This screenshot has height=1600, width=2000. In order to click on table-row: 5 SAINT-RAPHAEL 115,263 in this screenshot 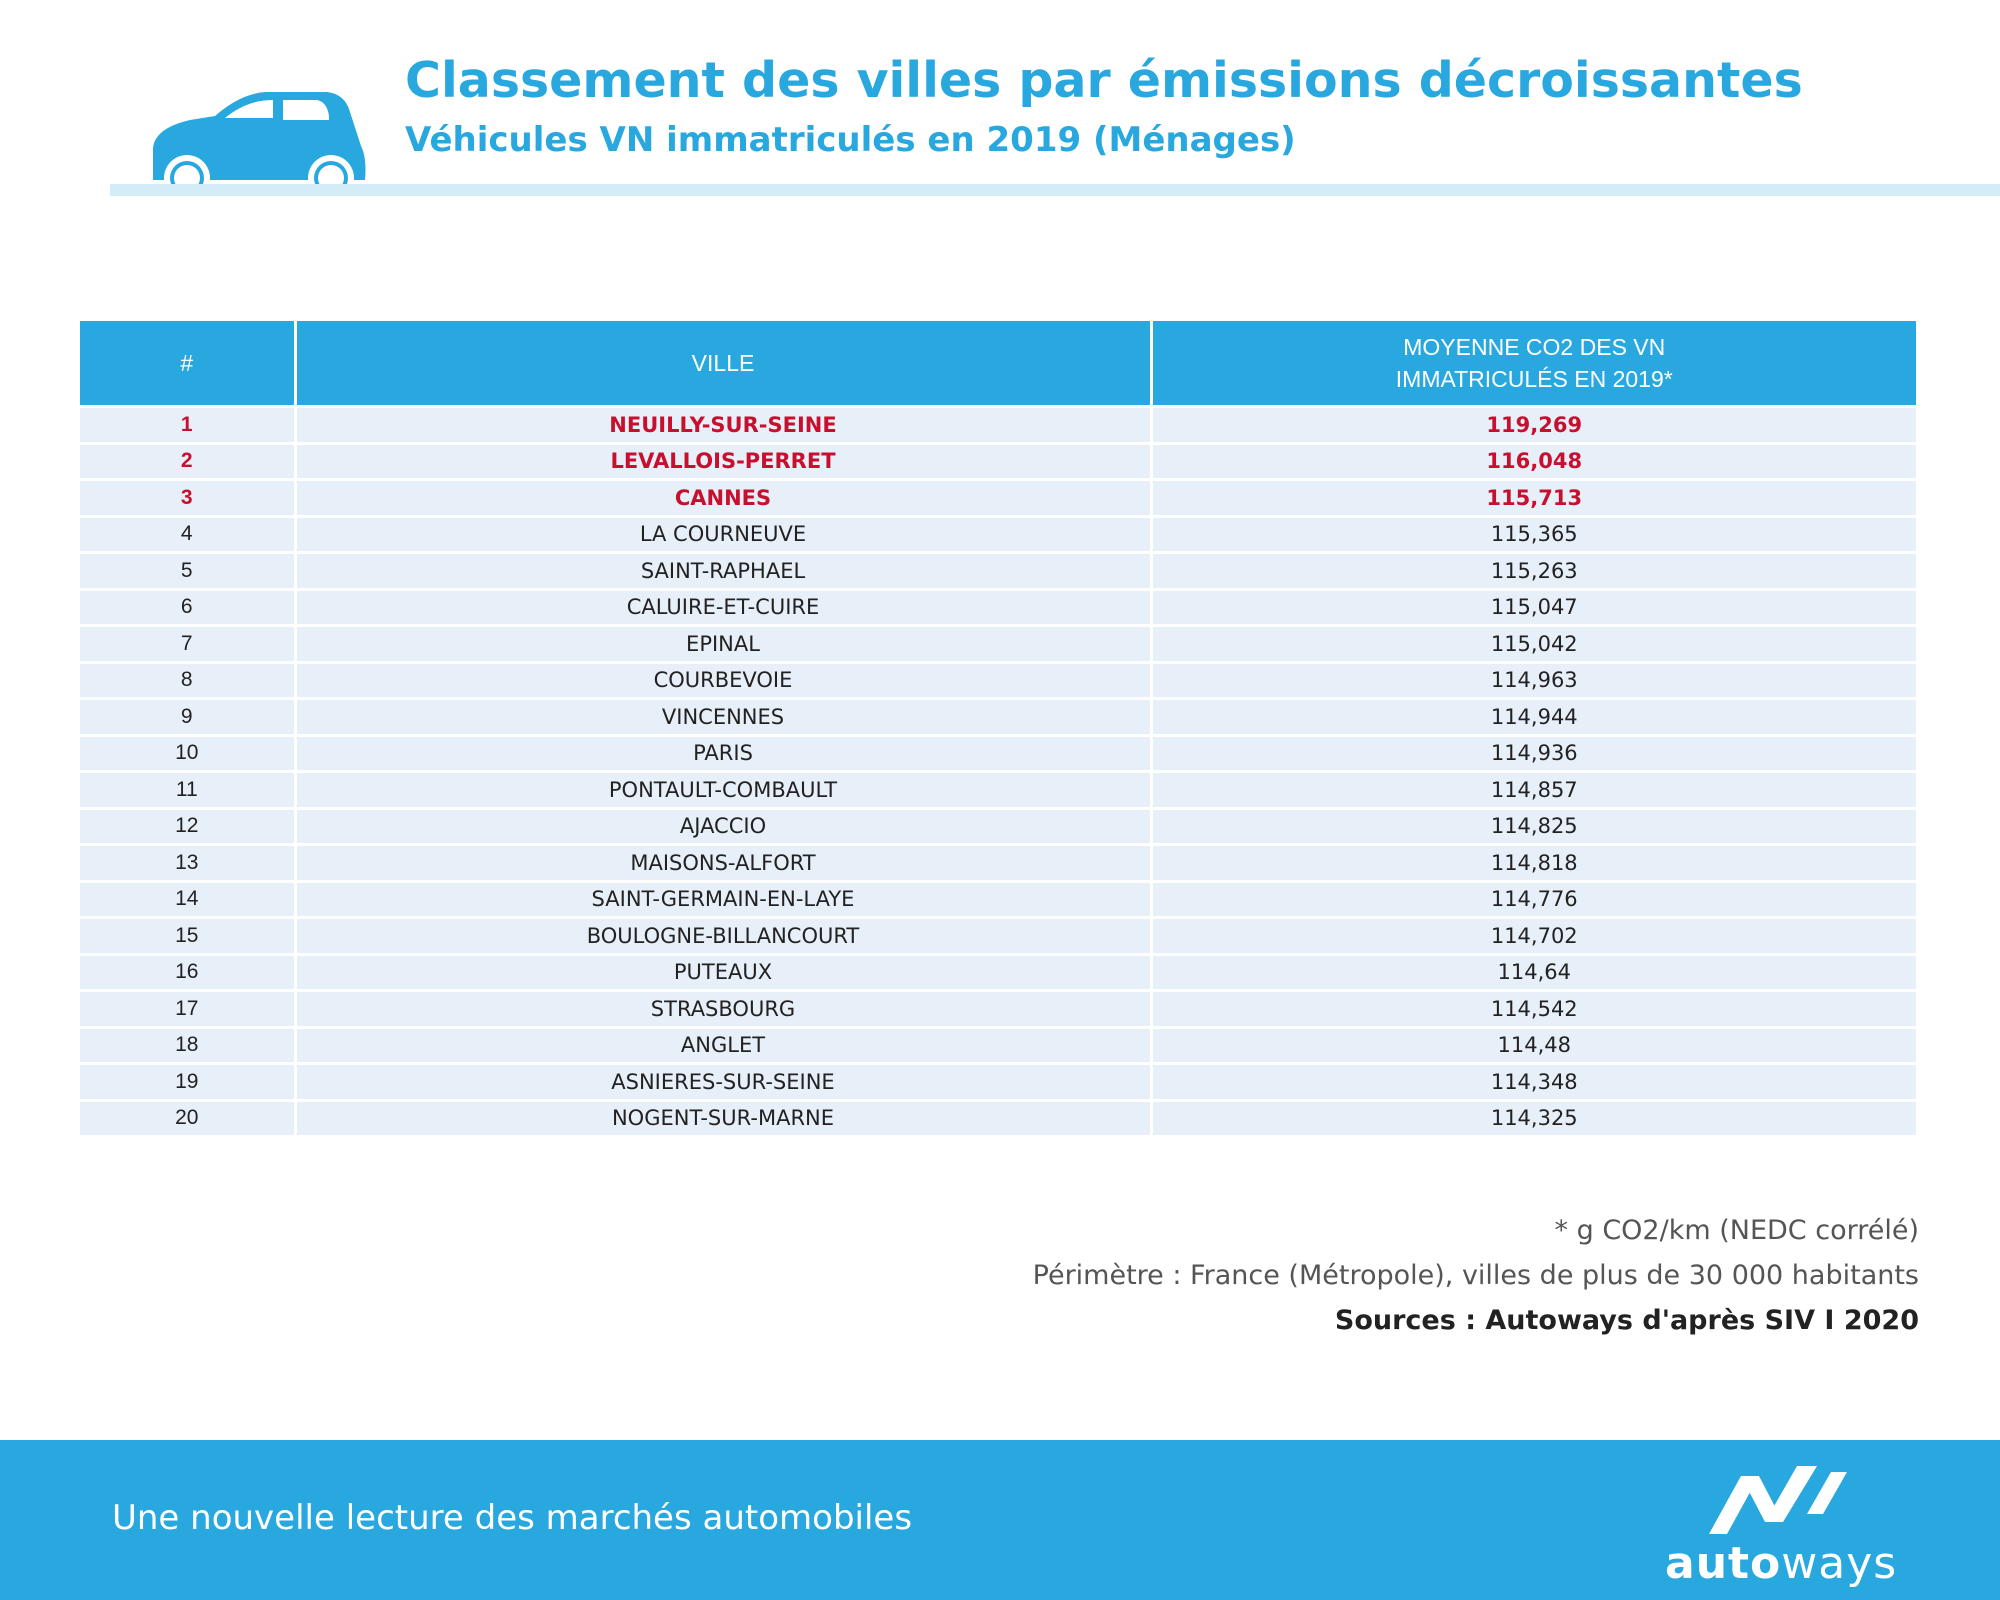, I will do `click(998, 570)`.